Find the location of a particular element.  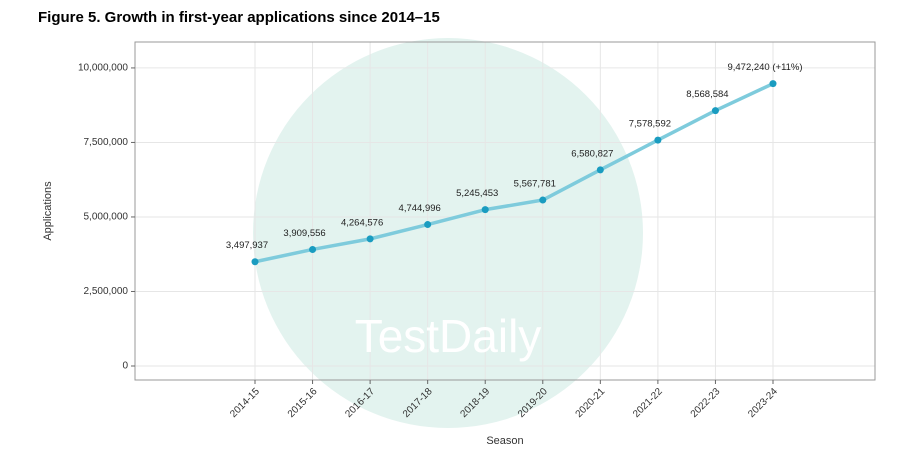

x-tick-label: 2020-21 is located at coordinates (591, 403).